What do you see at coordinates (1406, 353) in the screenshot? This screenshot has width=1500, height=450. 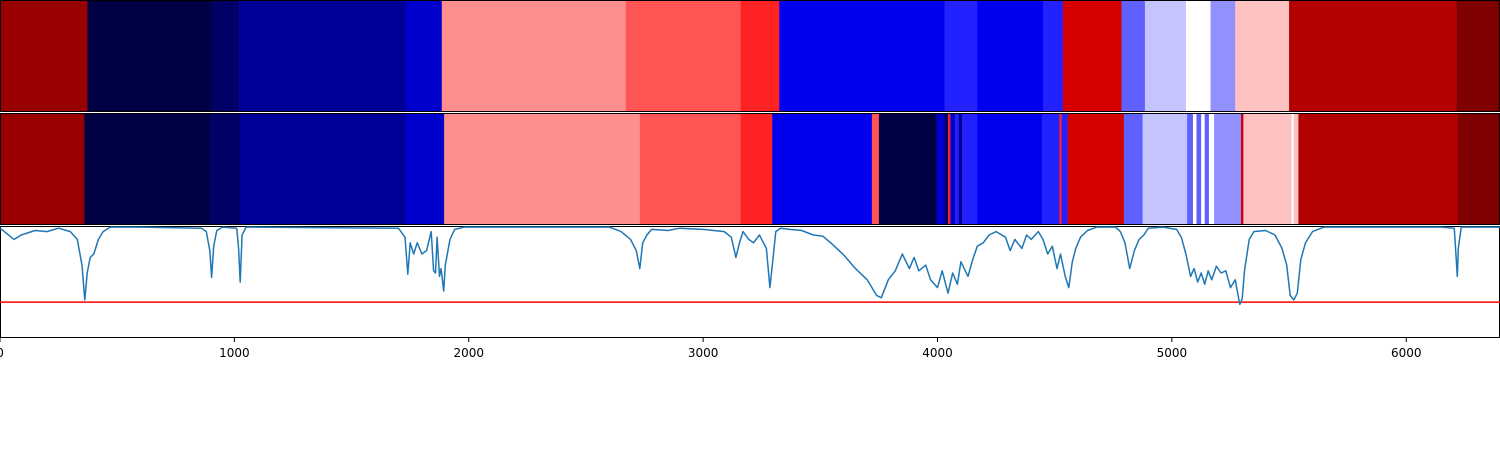 I see `x-tick-label: 6000` at bounding box center [1406, 353].